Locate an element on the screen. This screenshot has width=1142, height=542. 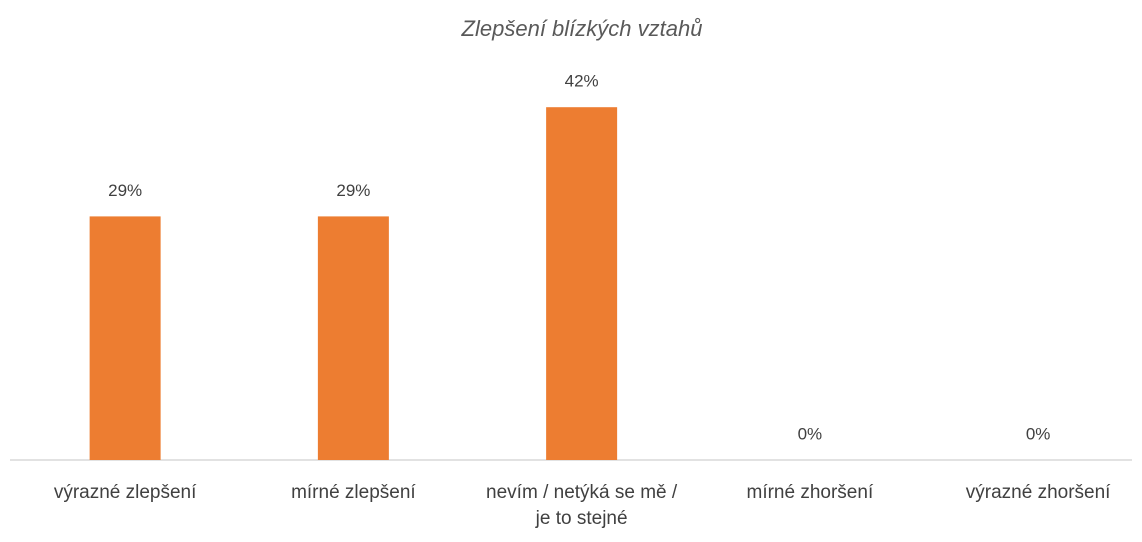
x-tick-label: výrazné zhoršení is located at coordinates (1038, 492).